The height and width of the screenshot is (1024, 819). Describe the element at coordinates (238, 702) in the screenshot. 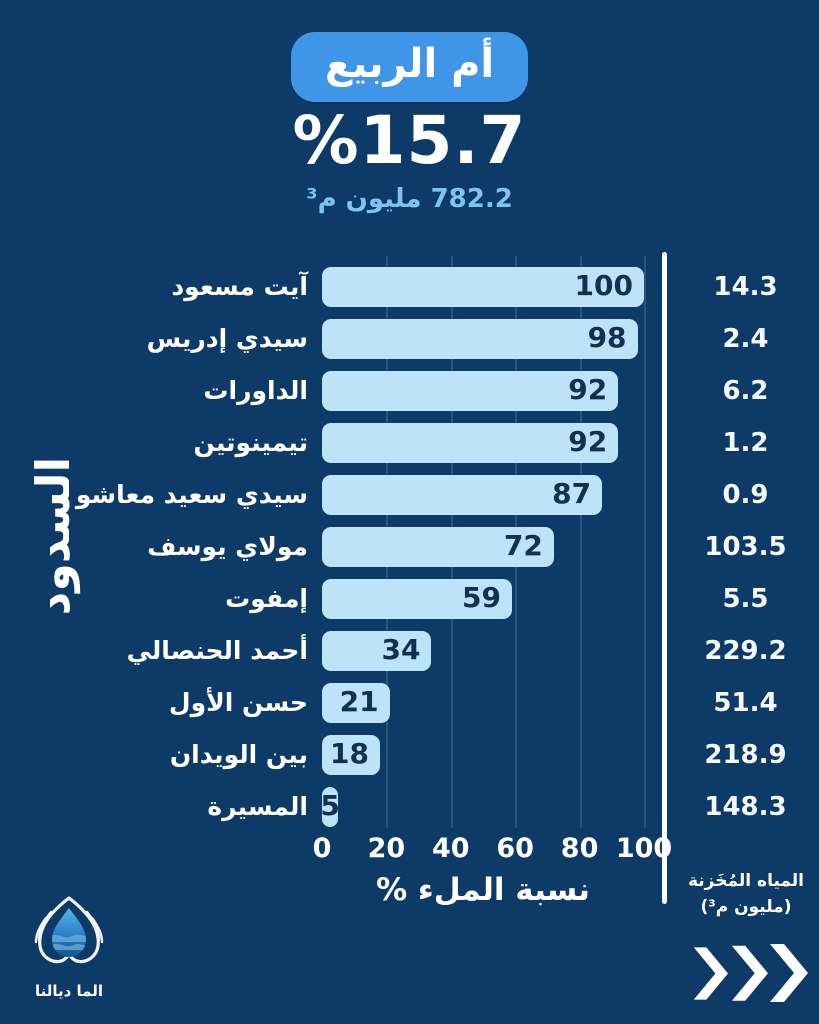

I see `dam-label: حسن الأول` at that location.